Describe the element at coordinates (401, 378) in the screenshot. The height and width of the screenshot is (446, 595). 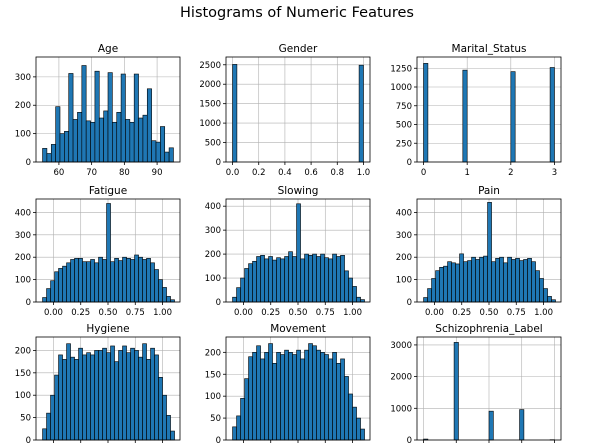
I see `y-tick-label: 2000` at that location.